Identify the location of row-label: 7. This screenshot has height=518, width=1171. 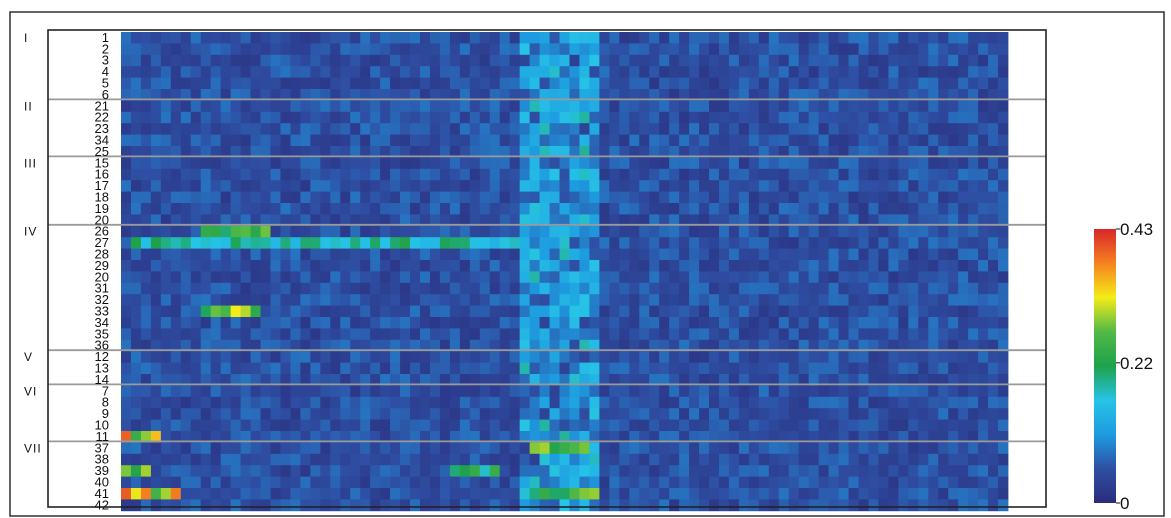
(105, 390).